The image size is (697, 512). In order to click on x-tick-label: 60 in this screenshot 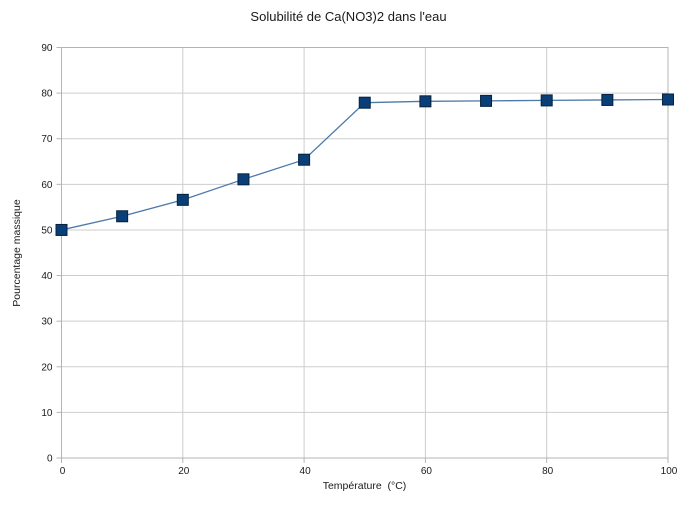, I will do `click(427, 471)`.